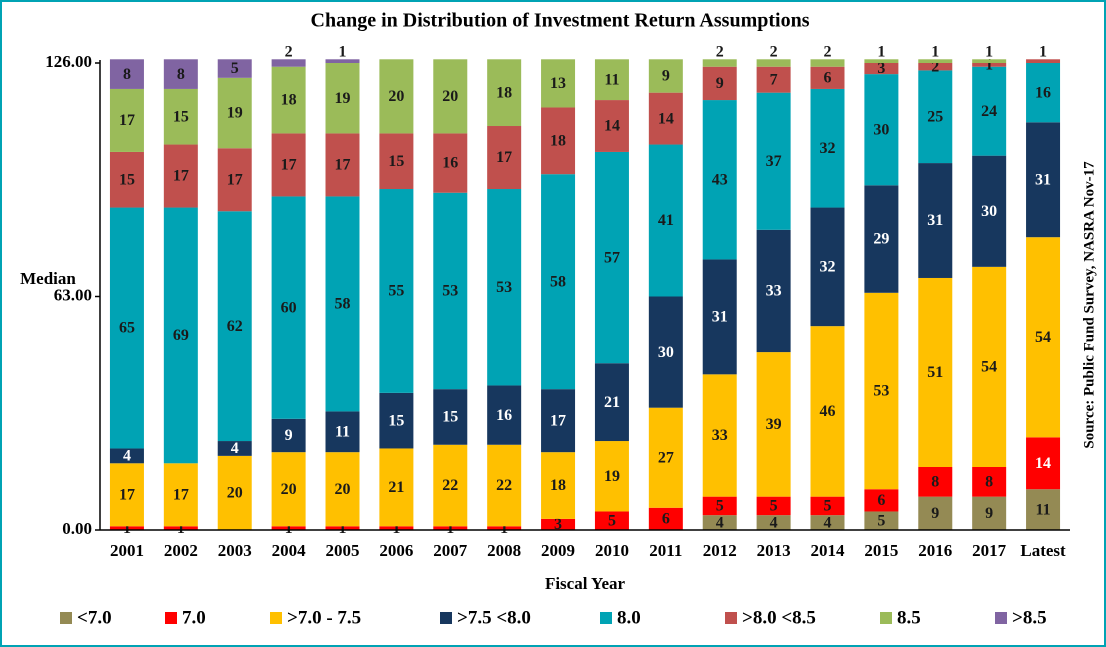  What do you see at coordinates (289, 550) in the screenshot?
I see `x-tick-label: 2004` at bounding box center [289, 550].